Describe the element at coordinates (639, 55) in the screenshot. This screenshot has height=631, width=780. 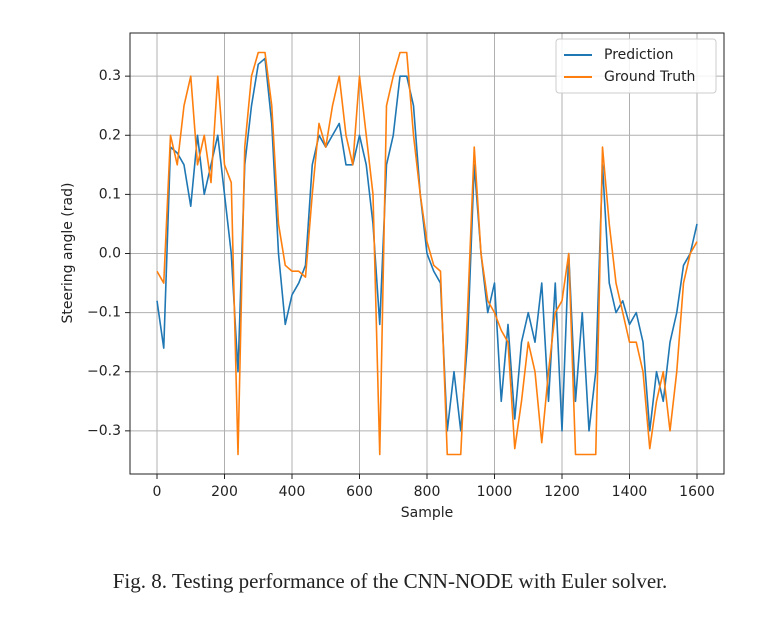
I see `legend-label: Prediction` at that location.